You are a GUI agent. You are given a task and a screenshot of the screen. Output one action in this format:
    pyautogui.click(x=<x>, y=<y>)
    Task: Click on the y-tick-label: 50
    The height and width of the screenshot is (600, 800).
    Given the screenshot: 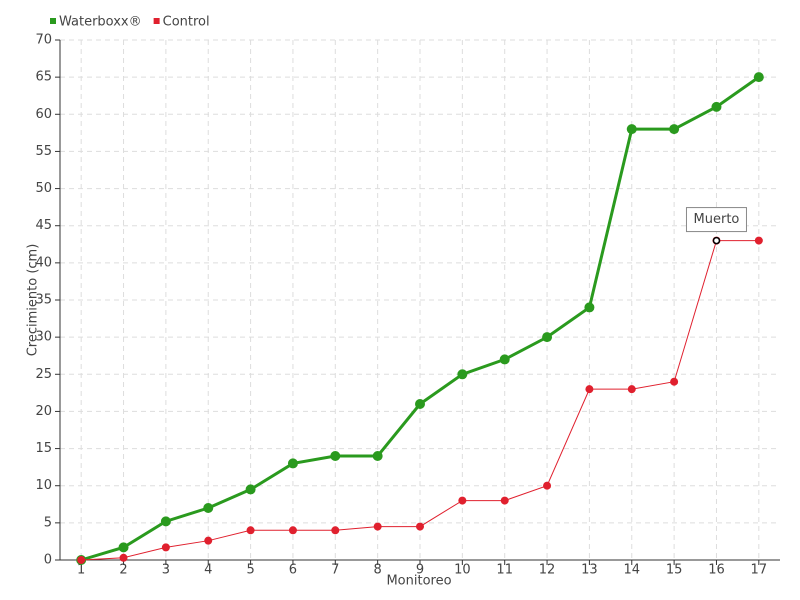 What is the action you would take?
    pyautogui.click(x=43, y=188)
    